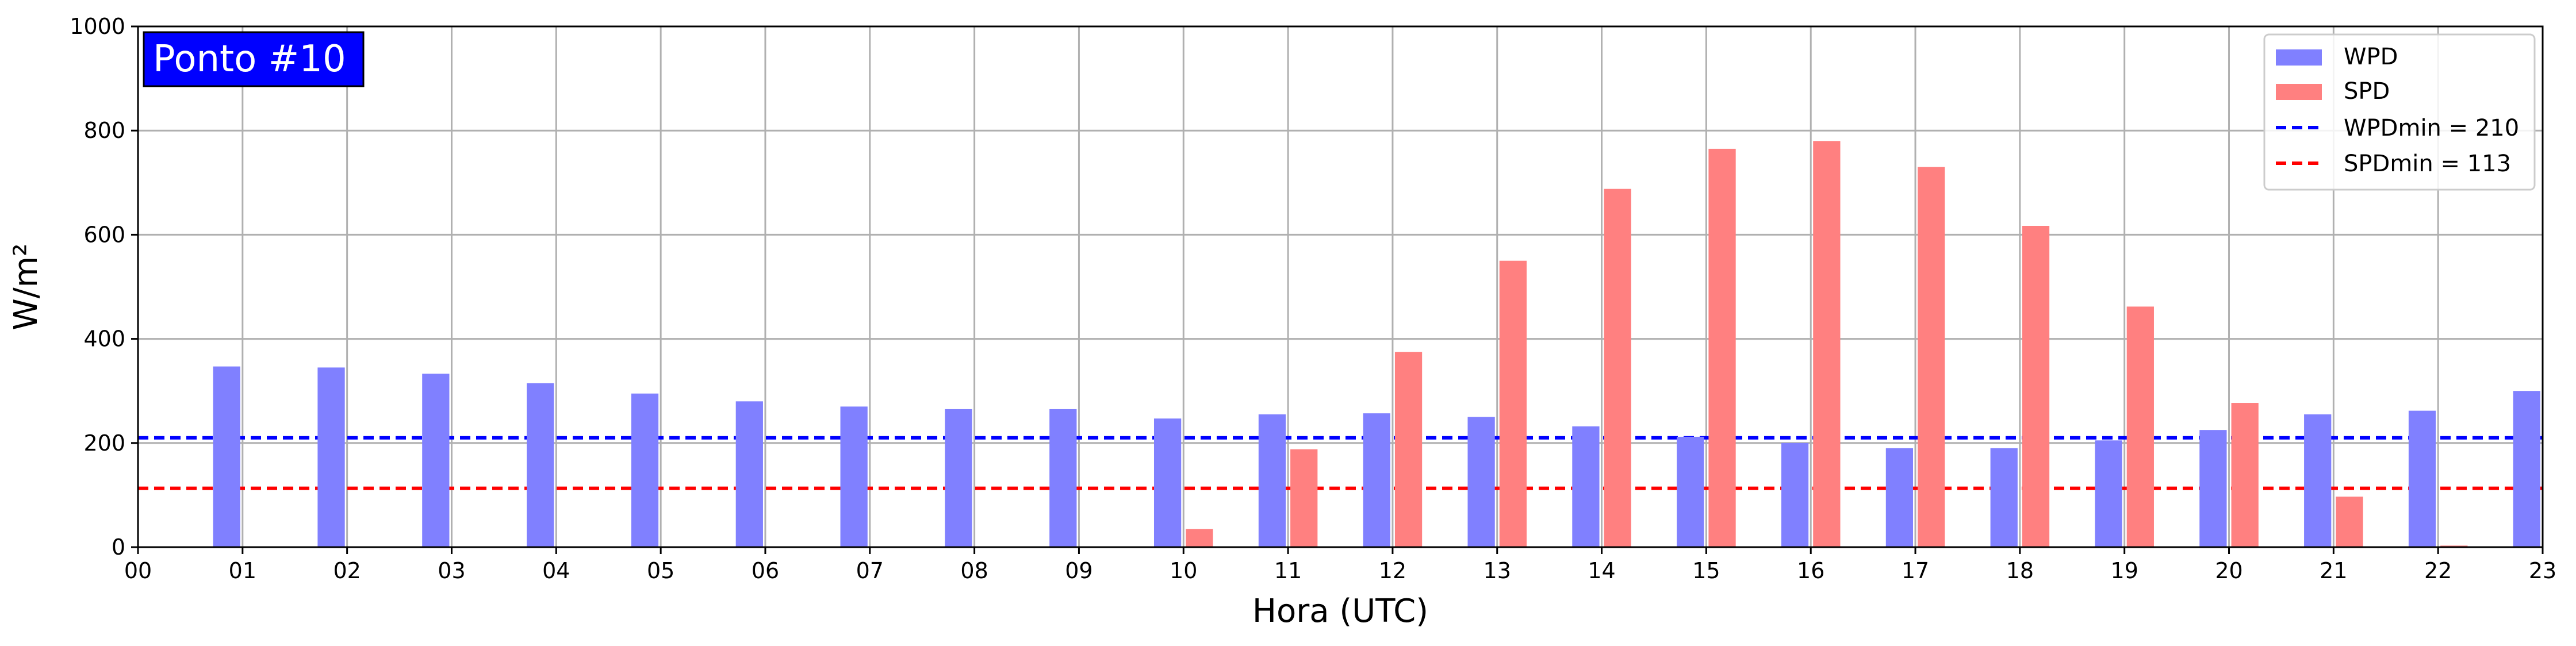 The height and width of the screenshot is (646, 2576). What do you see at coordinates (1340, 463) in the screenshot?
I see `threshold-lines` at bounding box center [1340, 463].